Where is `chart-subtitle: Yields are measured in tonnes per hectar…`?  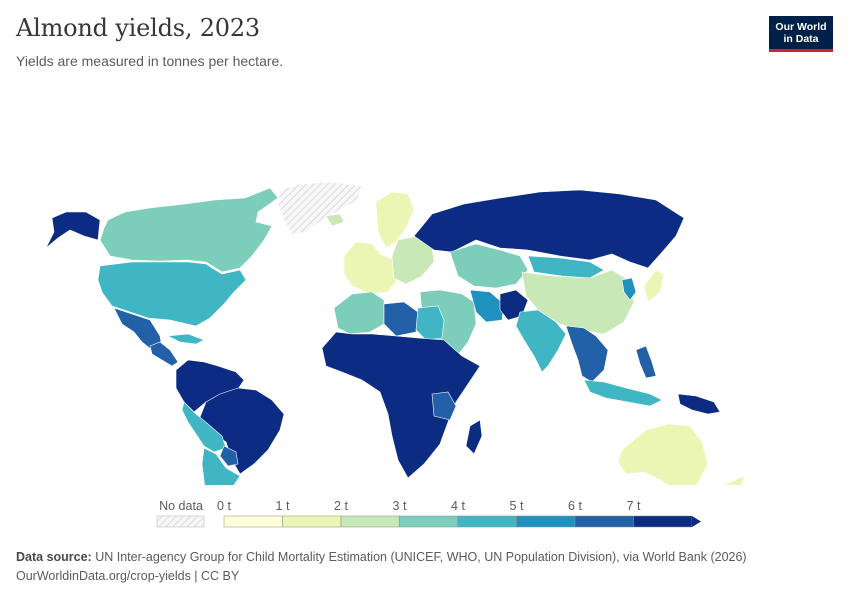 chart-subtitle: Yields are measured in tonnes per hectar… is located at coordinates (150, 61).